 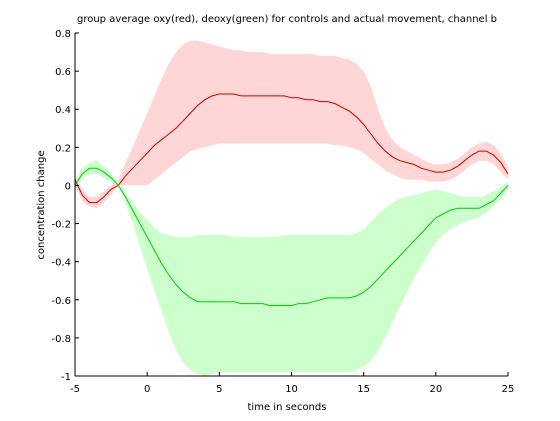 What do you see at coordinates (63, 148) in the screenshot?
I see `y-tick-label: 0.2` at bounding box center [63, 148].